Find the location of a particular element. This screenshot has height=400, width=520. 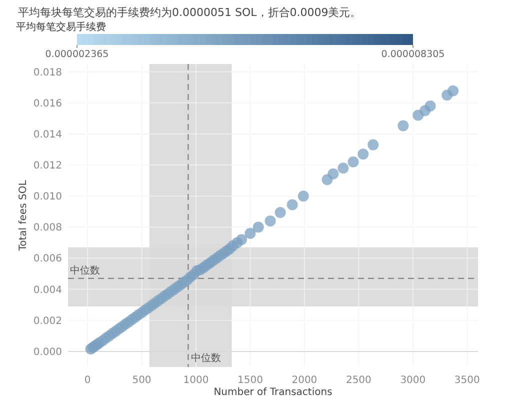

y-tick-label: 0.006 is located at coordinates (47, 259).